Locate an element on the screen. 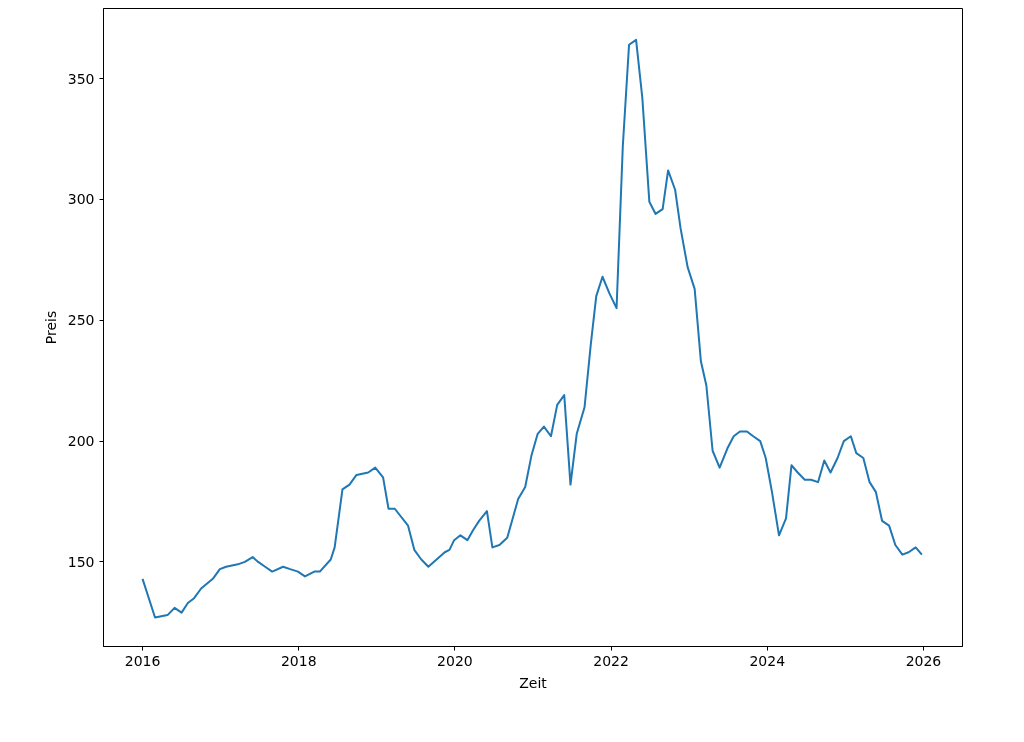 The width and height of the screenshot is (1024, 742). x-tick-label: 2018 is located at coordinates (298, 660).